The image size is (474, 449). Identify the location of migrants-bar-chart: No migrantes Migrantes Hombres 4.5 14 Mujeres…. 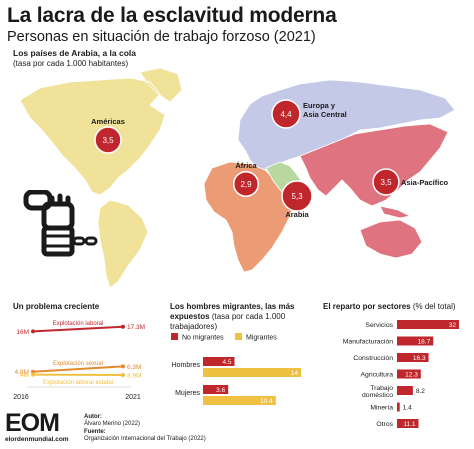
(236, 369).